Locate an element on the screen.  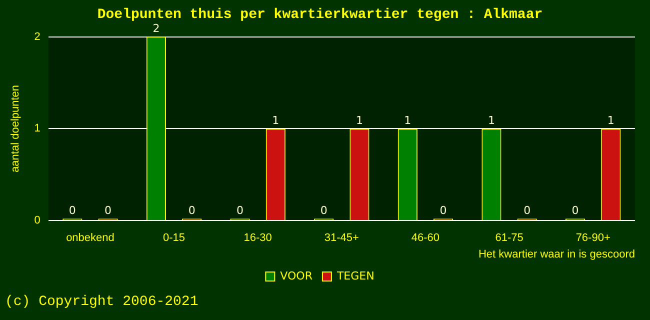
x-tick-label: 31-45+ is located at coordinates (341, 238).